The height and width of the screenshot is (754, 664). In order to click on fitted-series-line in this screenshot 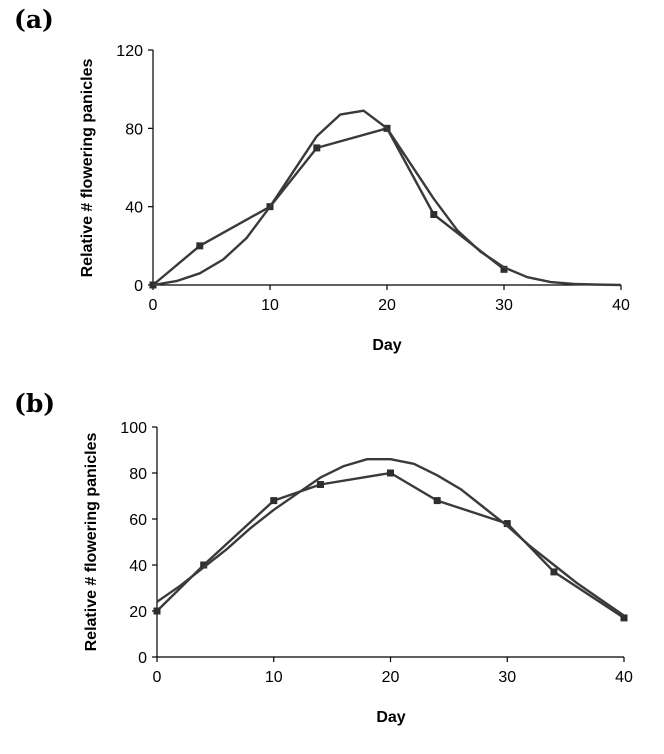, I will do `click(390, 537)`.